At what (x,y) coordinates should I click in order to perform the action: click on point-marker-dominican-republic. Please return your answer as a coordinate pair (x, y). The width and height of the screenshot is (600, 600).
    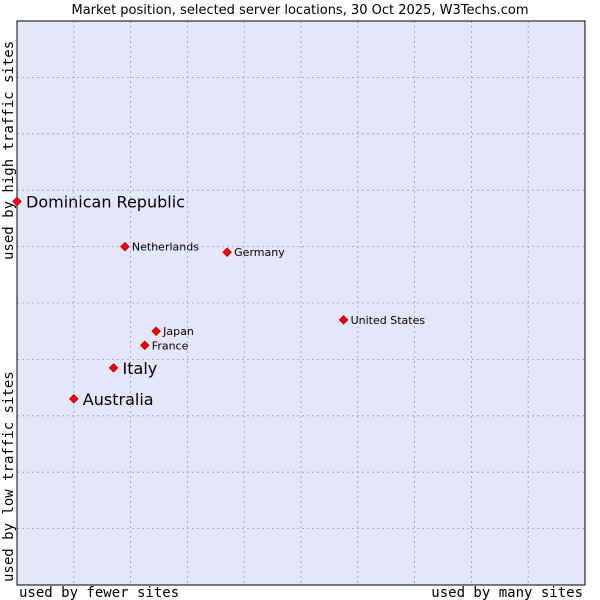
    Looking at the image, I should click on (17, 201).